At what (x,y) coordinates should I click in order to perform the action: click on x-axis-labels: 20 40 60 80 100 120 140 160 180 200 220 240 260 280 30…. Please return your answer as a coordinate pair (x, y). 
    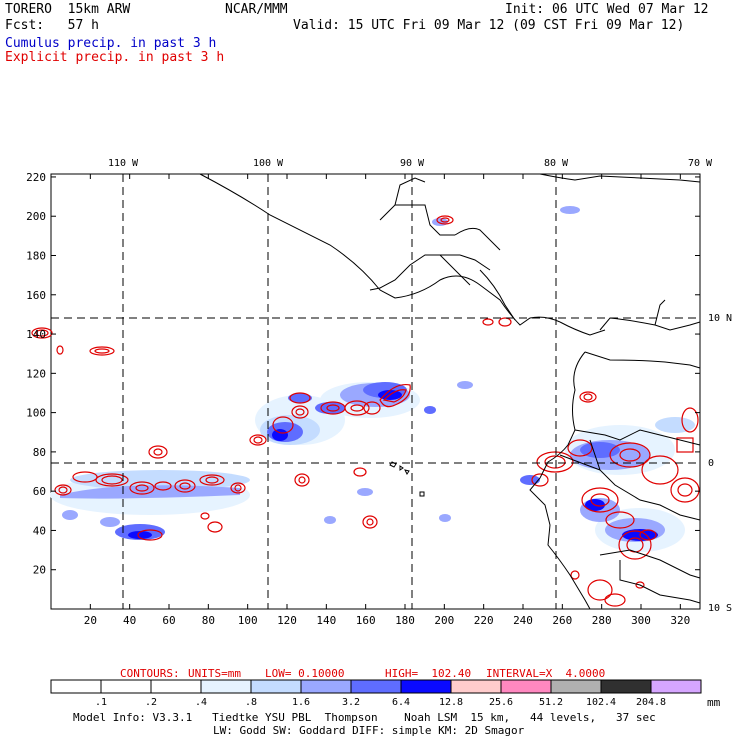
    Looking at the image, I should click on (387, 620).